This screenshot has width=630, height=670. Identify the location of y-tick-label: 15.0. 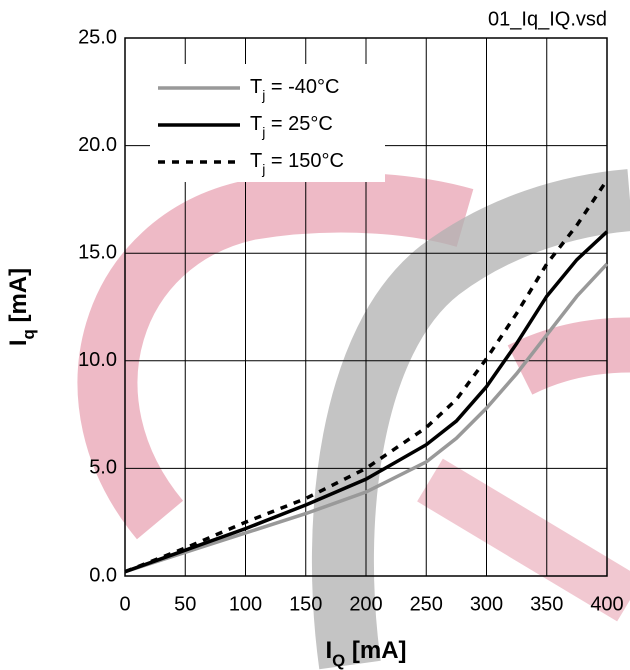
(97, 252).